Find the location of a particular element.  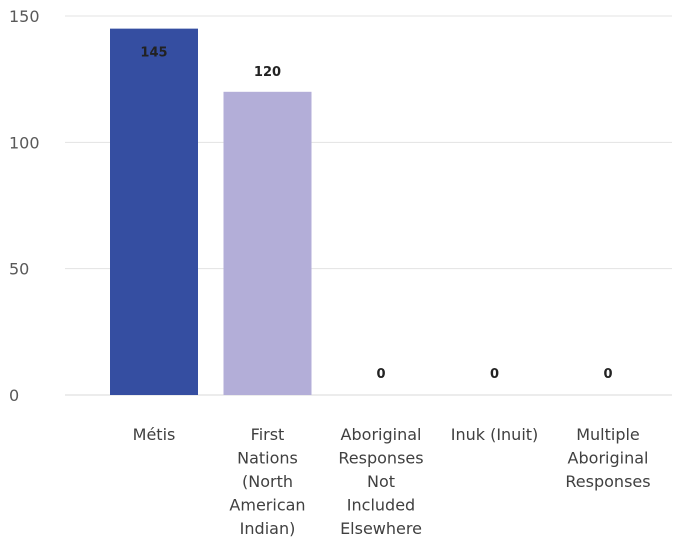

x-category-label-line: (North is located at coordinates (267, 481).